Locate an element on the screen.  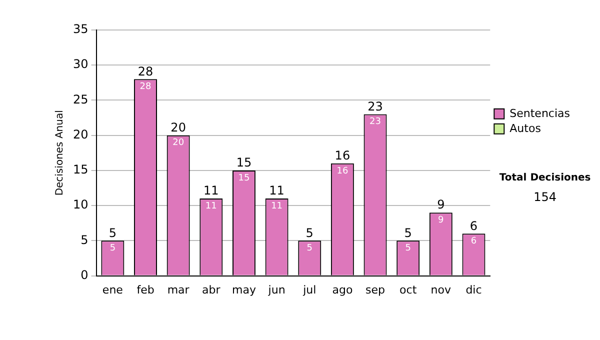
legend-label: Sentencias is located at coordinates (540, 113).